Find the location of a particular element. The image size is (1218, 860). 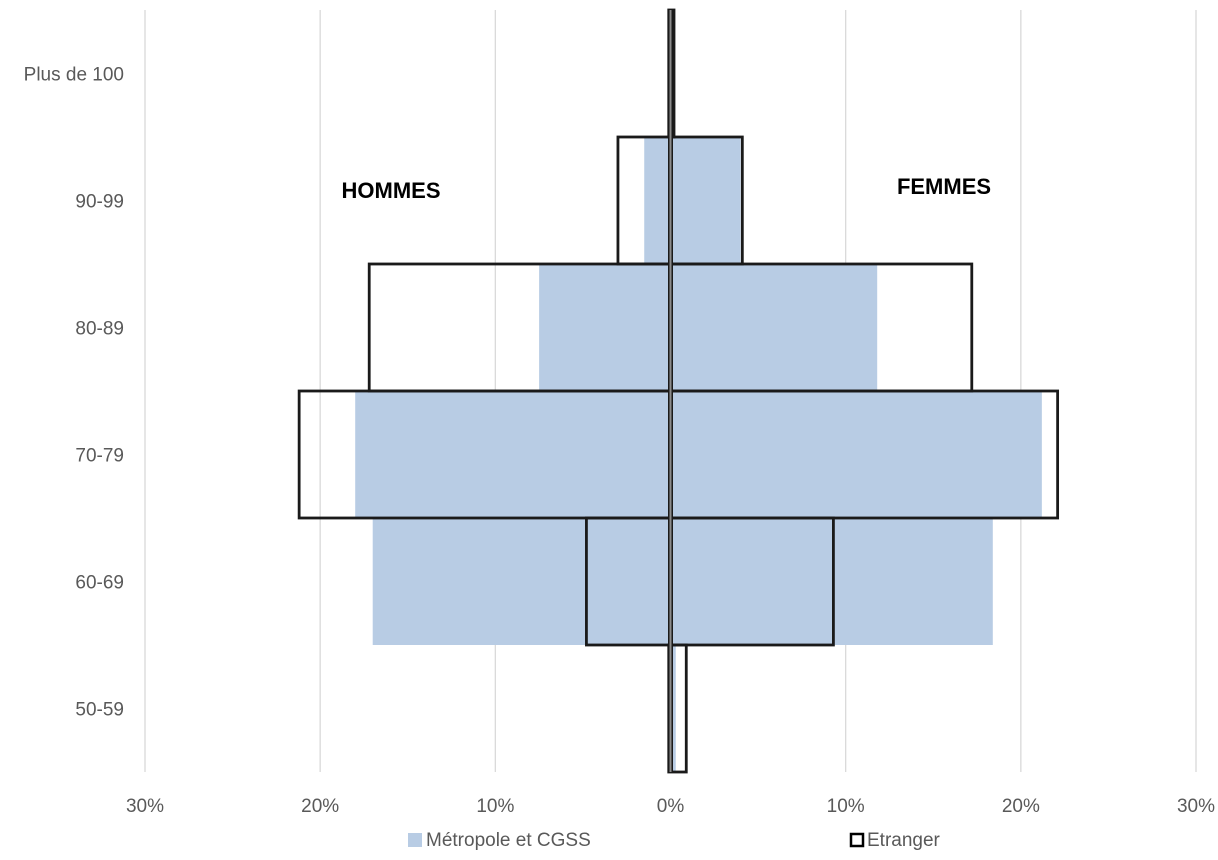

legend-swatch-metropole is located at coordinates (415, 840).